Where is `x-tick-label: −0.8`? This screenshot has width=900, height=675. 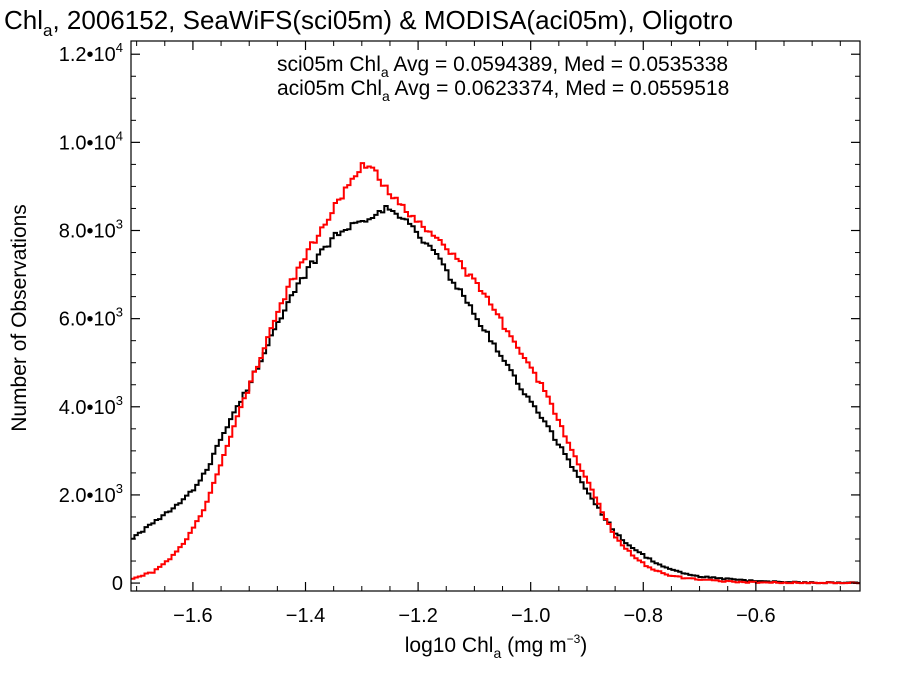 x-tick-label: −0.8 is located at coordinates (643, 616).